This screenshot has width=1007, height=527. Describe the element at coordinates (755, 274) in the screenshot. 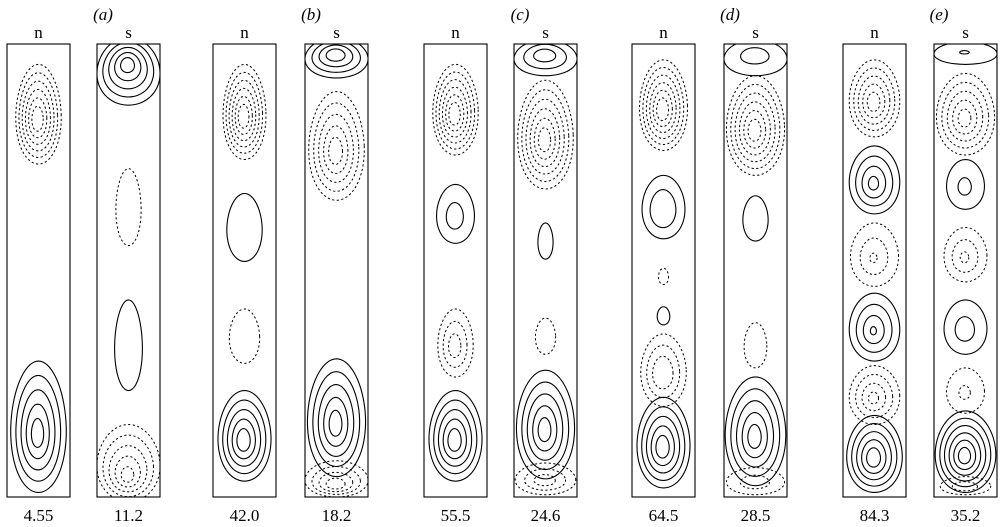

I see `cell-s: s 28.5` at that location.